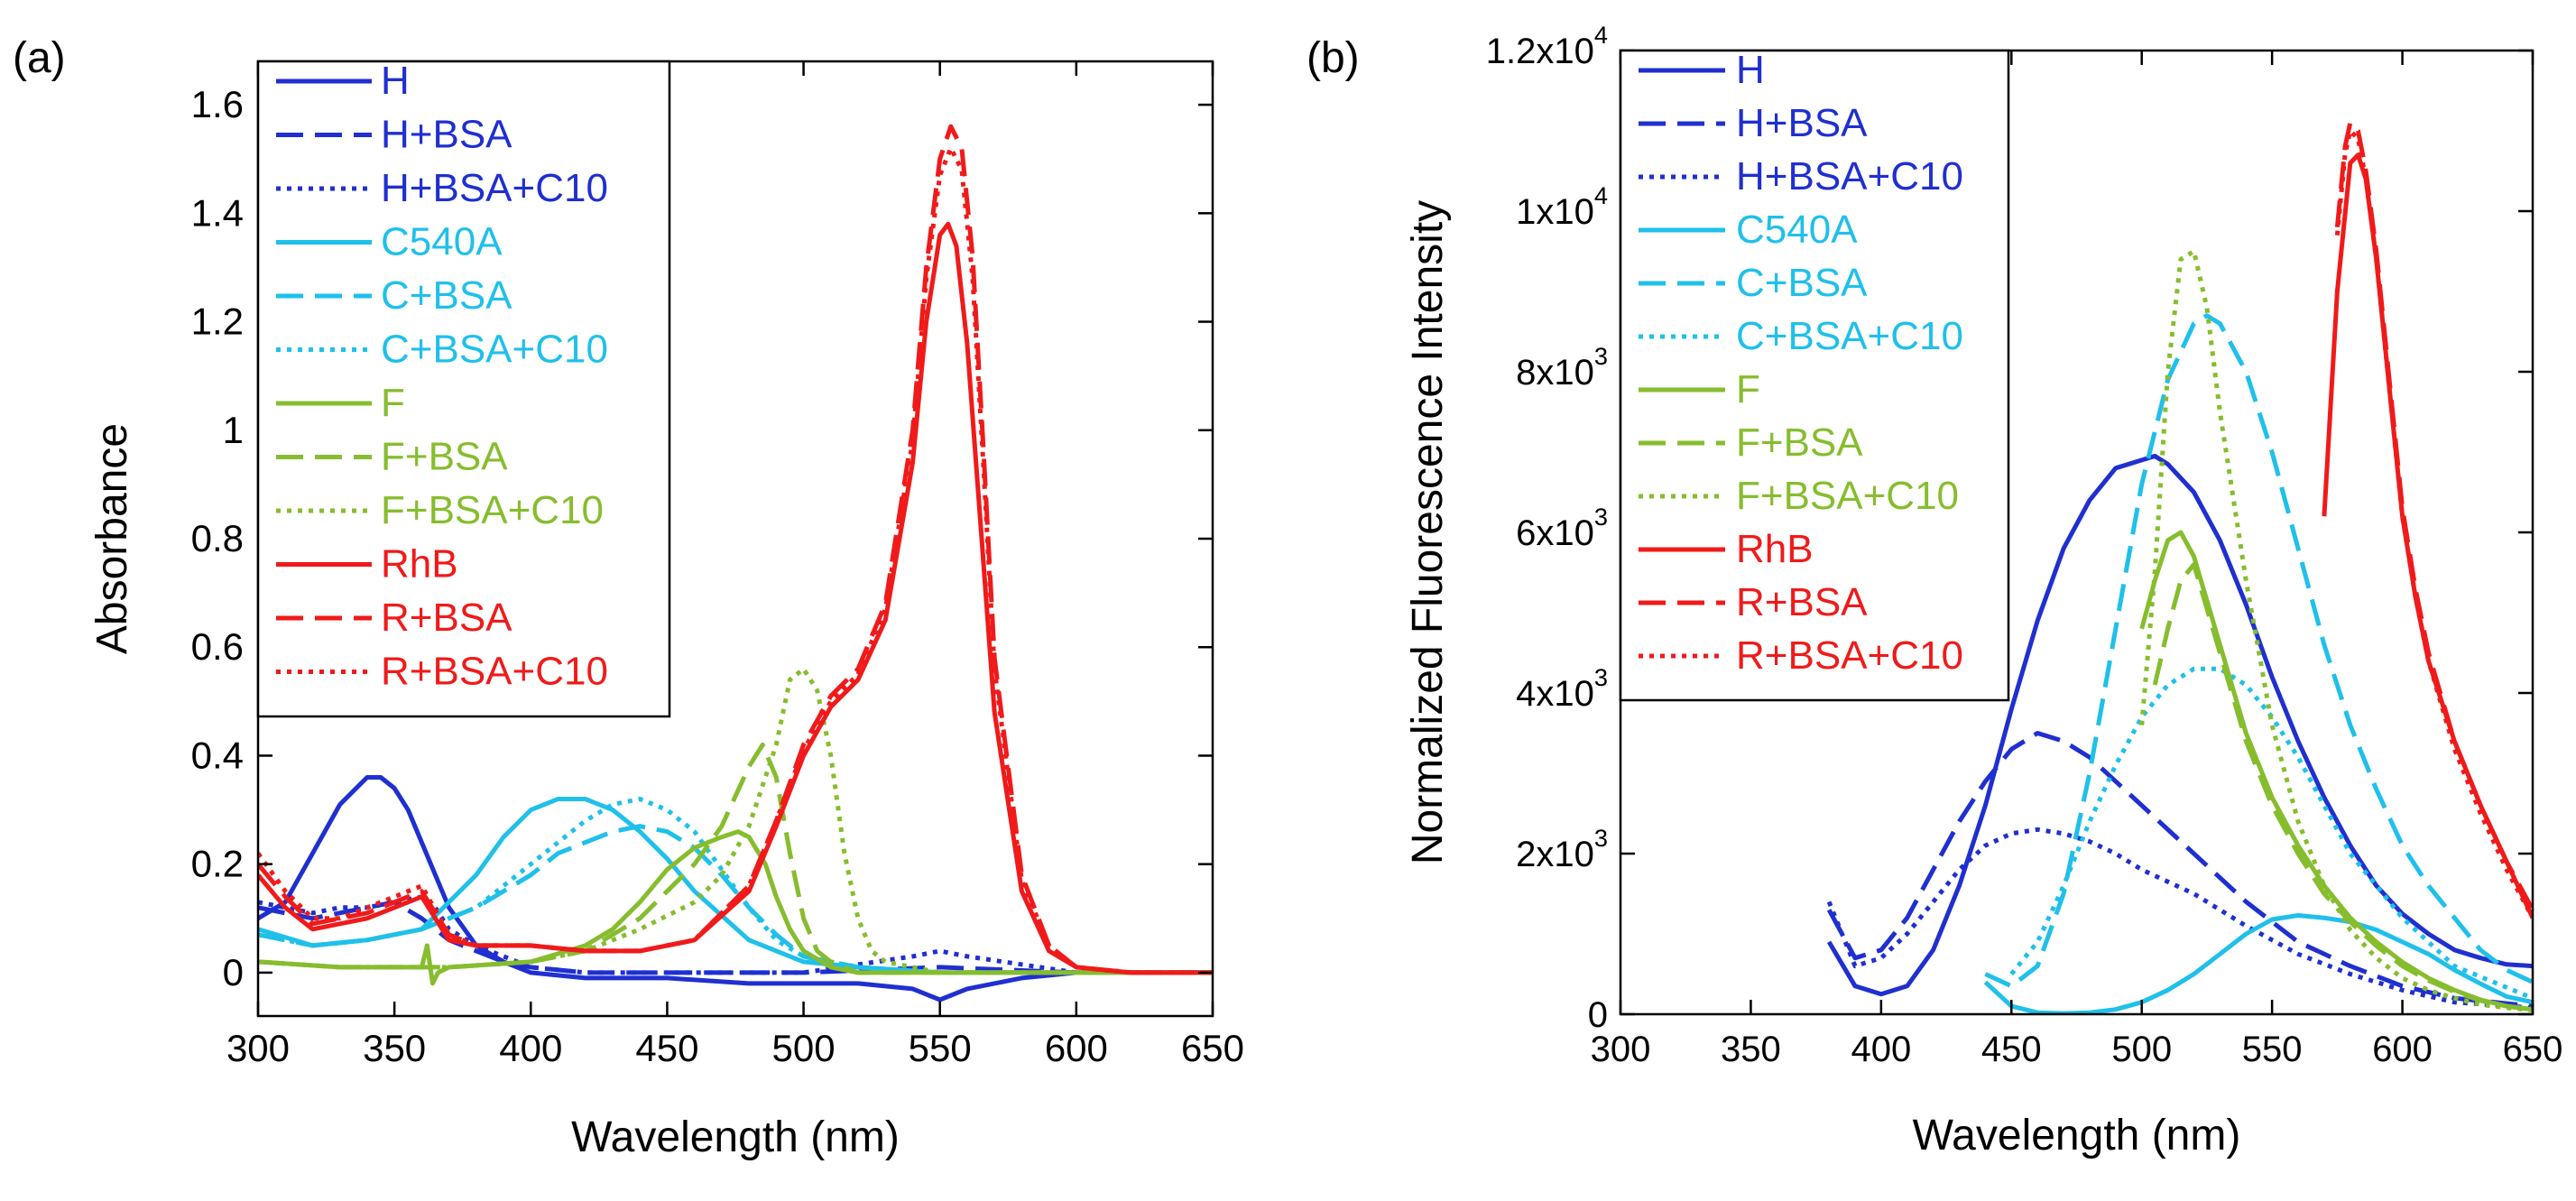  What do you see at coordinates (1555, 212) in the screenshot?
I see `y-tick-label-base: 1x10` at bounding box center [1555, 212].